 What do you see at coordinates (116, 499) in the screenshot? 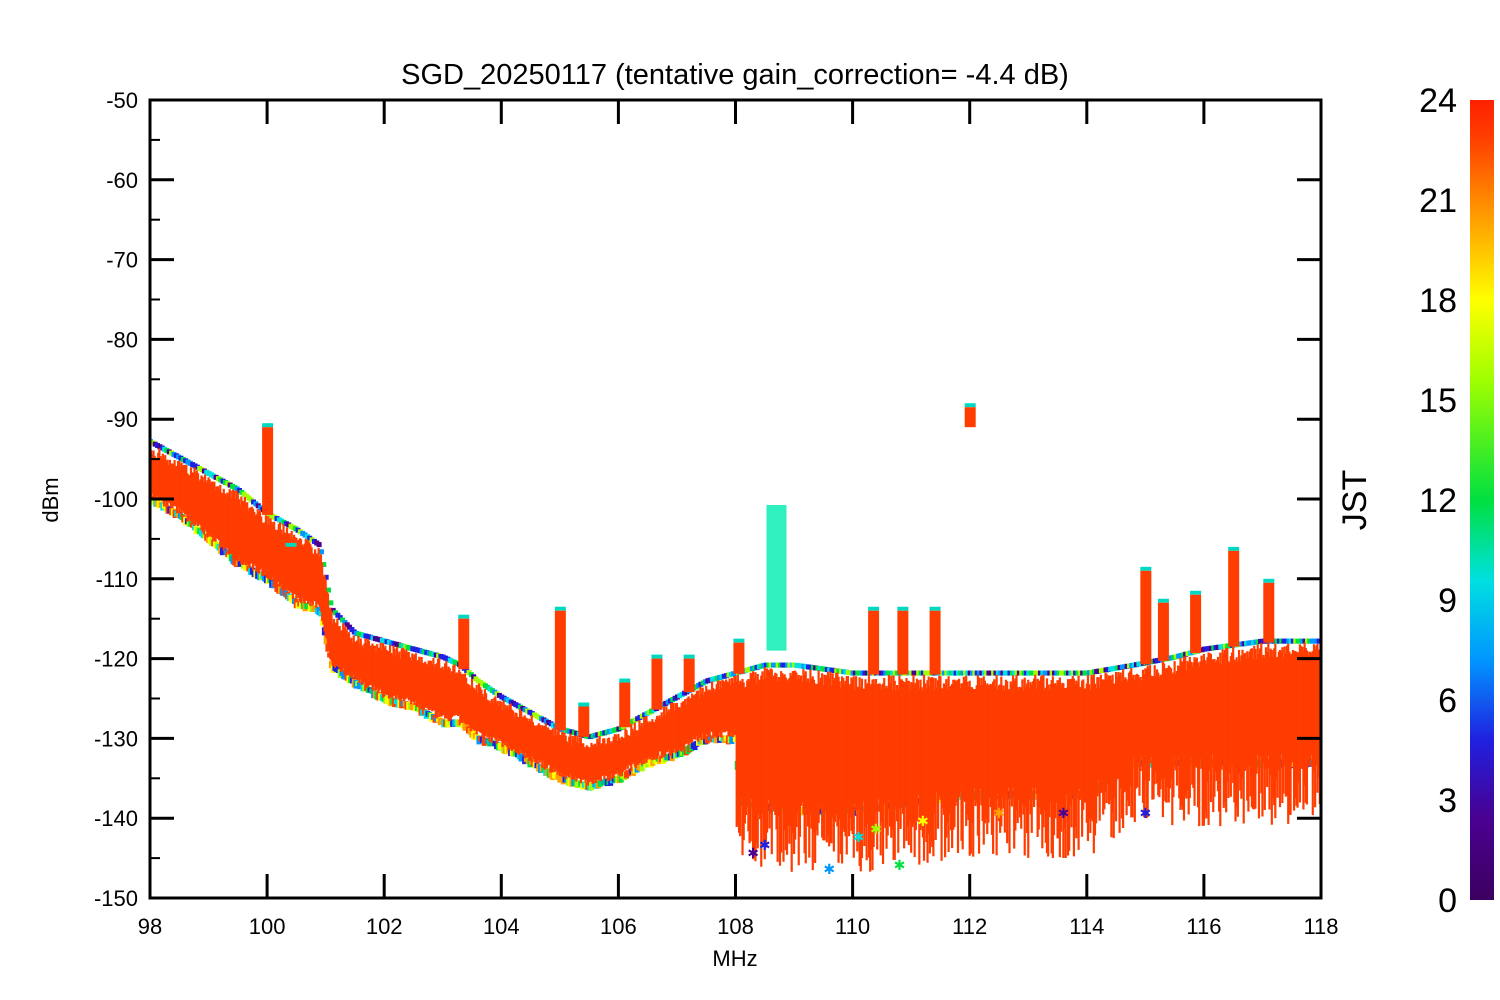
I see `y-tick-label: -100` at bounding box center [116, 499].